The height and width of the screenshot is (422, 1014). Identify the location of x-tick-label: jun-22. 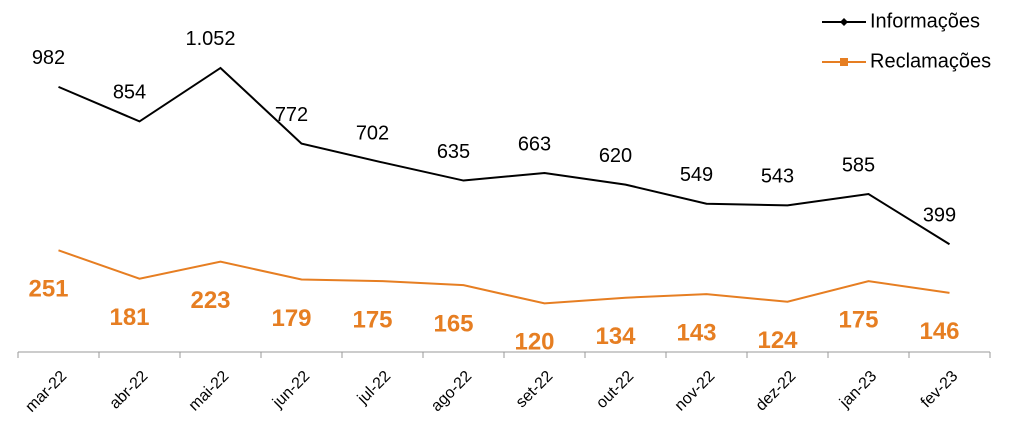
(291, 390).